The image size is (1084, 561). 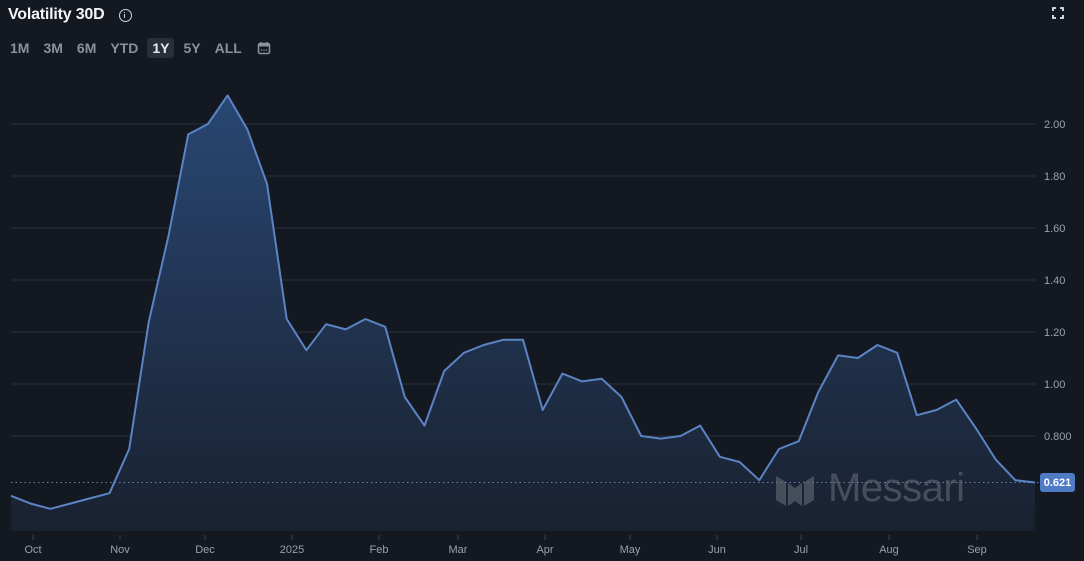 I want to click on watermark-text: Messari, so click(x=896, y=488).